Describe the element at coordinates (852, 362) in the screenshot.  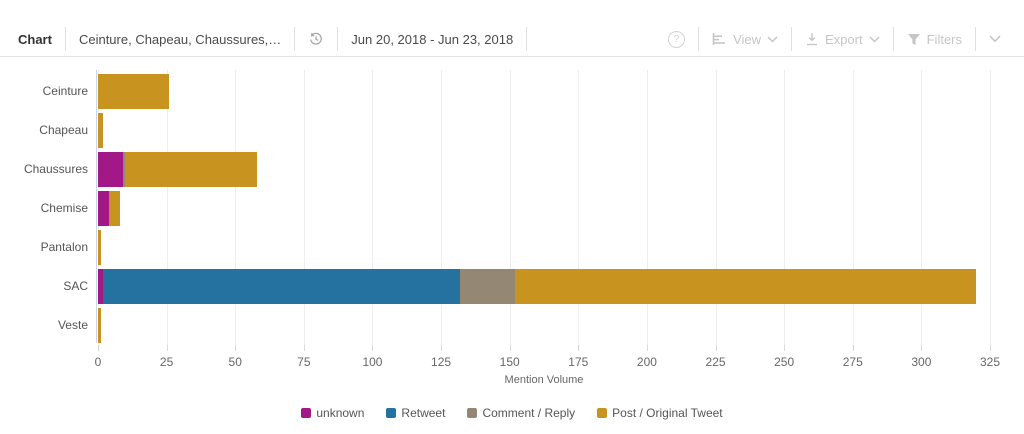
I see `x-axis-tick-label: 275` at that location.